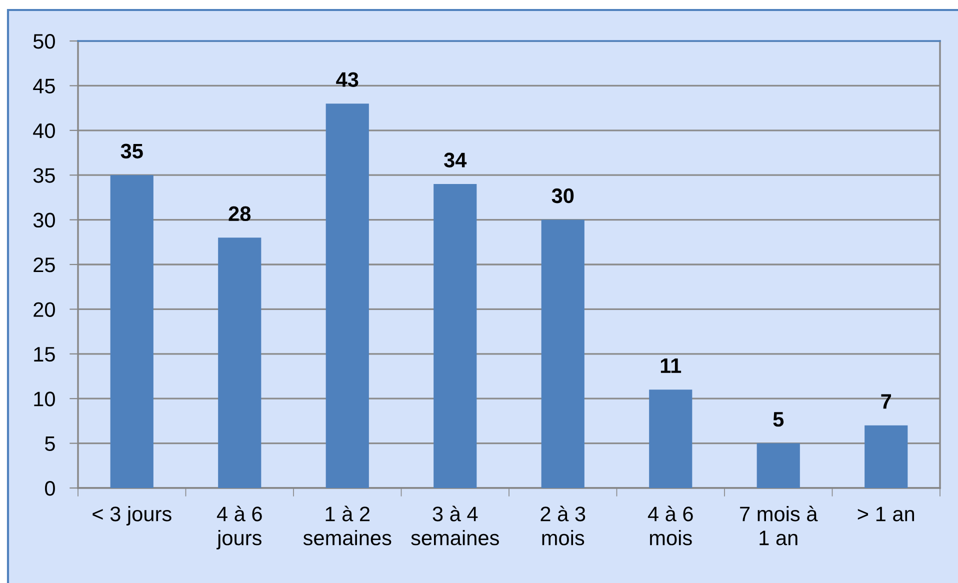 The image size is (958, 583). I want to click on x-tick-label: 3 à 4 semaines, so click(455, 526).